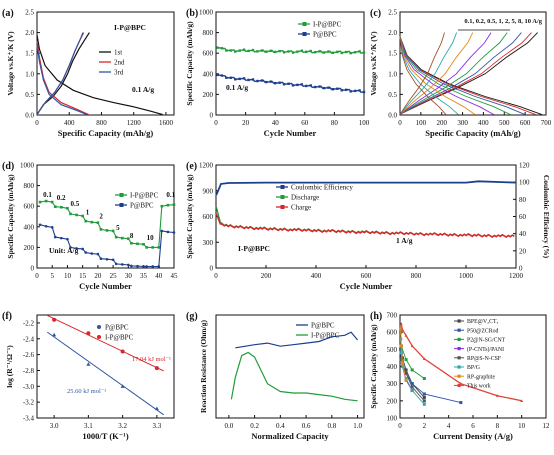 The image size is (554, 455). I want to click on data-point-This work, so click(402, 329).